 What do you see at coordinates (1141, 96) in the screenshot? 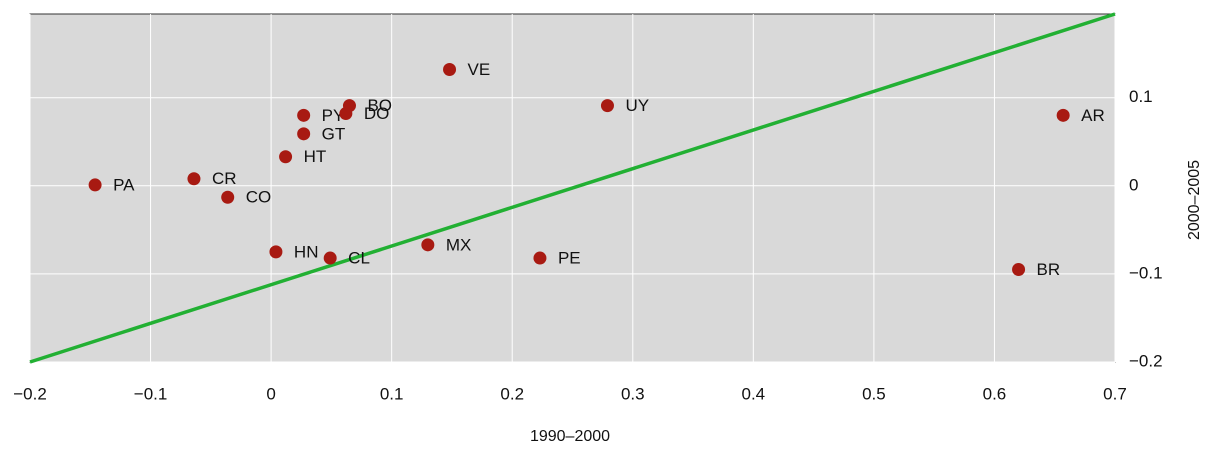
I see `y-tick-label: 0.1` at bounding box center [1141, 96].